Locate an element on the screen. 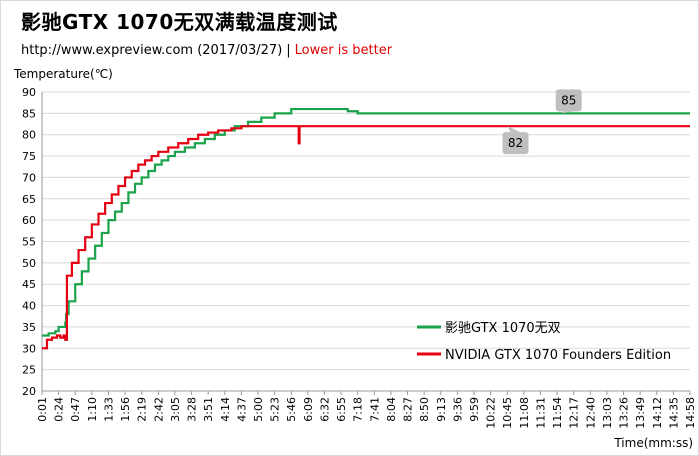  value-callout-label: 82 is located at coordinates (515, 143).